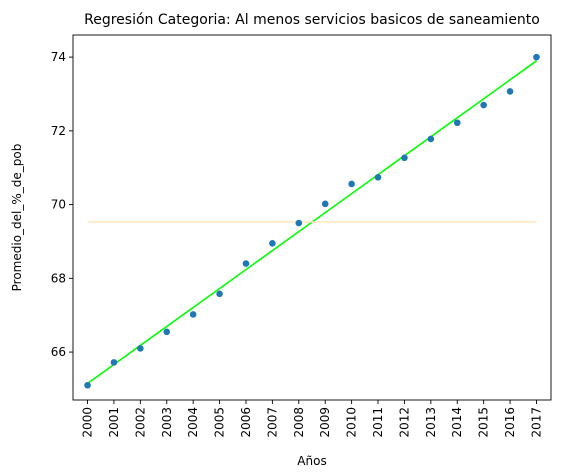 This screenshot has width=588, height=476. I want to click on x-tick-label: 2010, so click(352, 422).